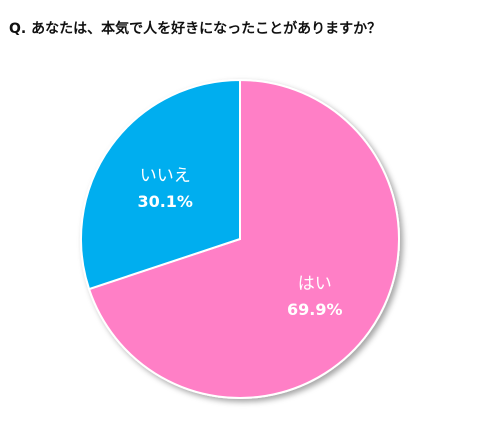  Describe the element at coordinates (195, 29) in the screenshot. I see `chart-title: Q. あなたは、本気で人を好きになったことがありますか？` at that location.